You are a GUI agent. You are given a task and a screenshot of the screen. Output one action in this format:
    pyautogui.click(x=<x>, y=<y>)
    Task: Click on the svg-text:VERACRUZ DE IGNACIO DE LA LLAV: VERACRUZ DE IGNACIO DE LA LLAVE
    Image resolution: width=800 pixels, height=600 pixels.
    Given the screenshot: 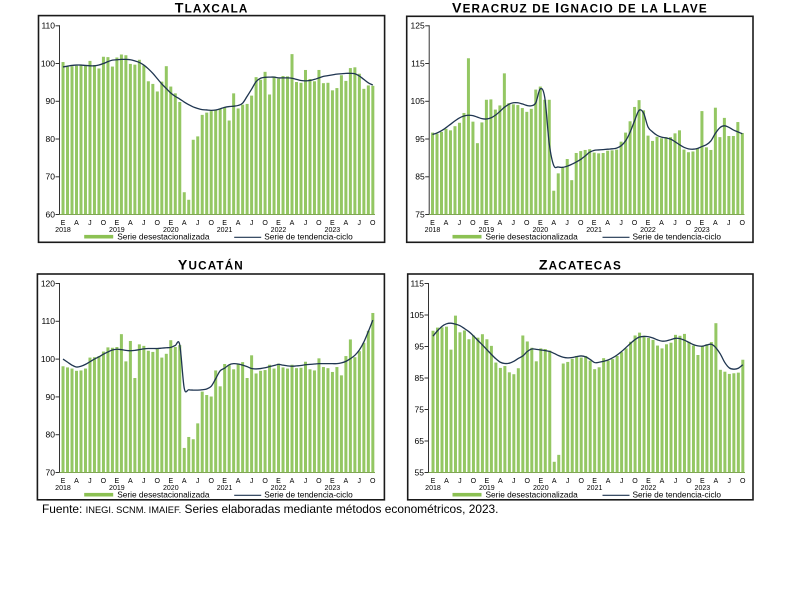 What is the action you would take?
    pyautogui.click(x=580, y=8)
    